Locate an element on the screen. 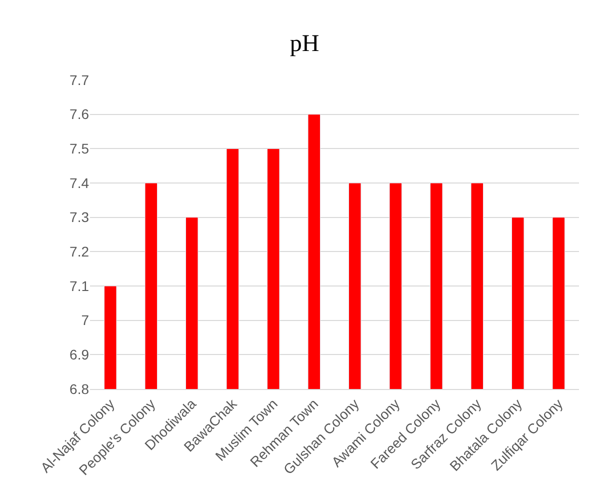 The height and width of the screenshot is (490, 609). y-tick-label: 7.1 is located at coordinates (80, 286).